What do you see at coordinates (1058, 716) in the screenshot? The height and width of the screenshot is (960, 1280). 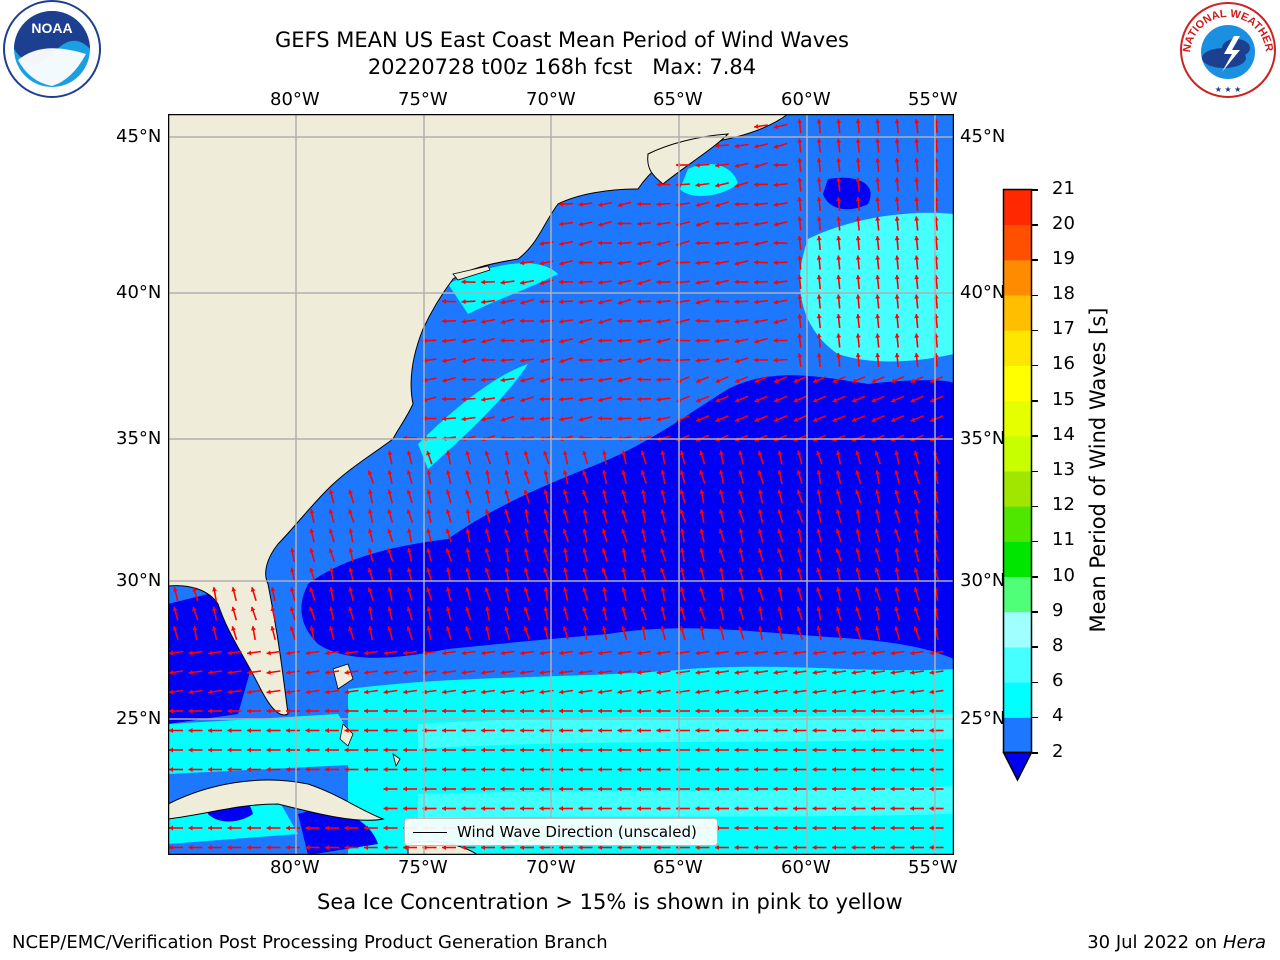 I see `colorbar-tick-label: 4` at bounding box center [1058, 716].